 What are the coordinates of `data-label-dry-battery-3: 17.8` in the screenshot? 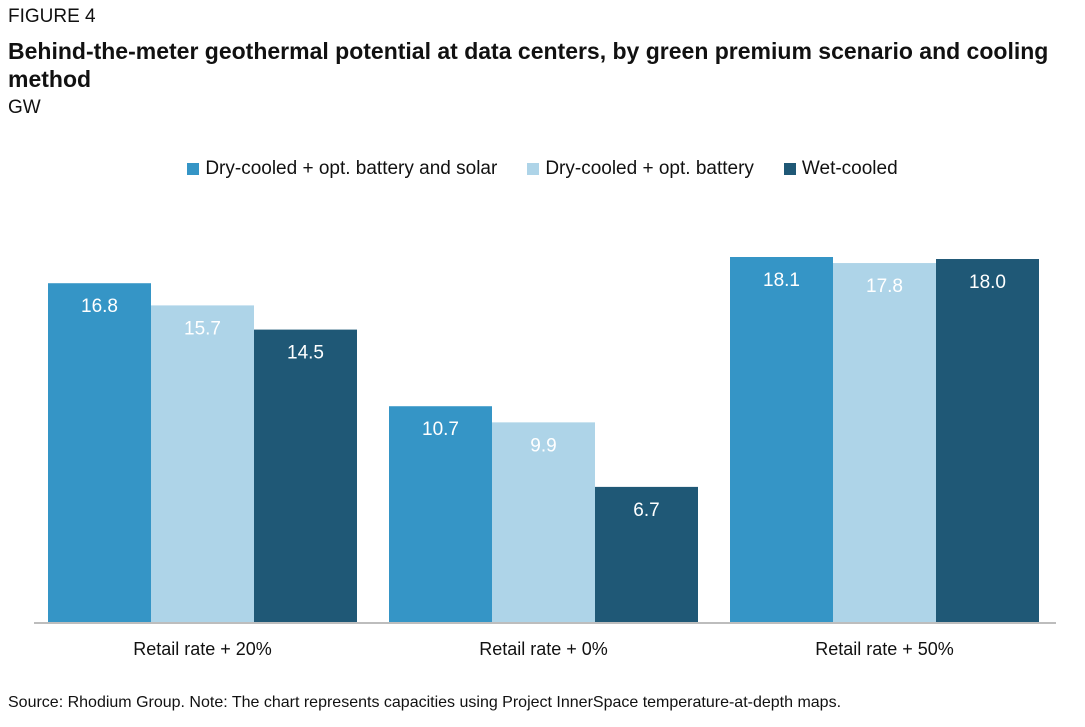 It's located at (884, 286).